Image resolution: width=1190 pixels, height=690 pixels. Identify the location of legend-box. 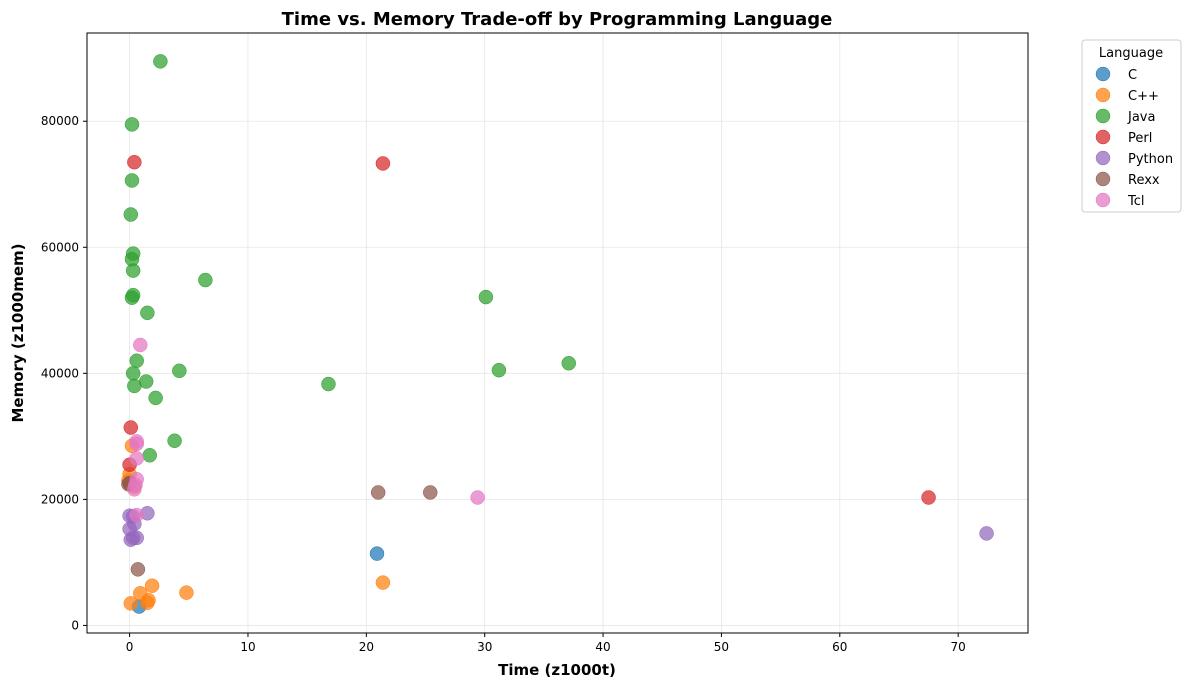
(1131, 126).